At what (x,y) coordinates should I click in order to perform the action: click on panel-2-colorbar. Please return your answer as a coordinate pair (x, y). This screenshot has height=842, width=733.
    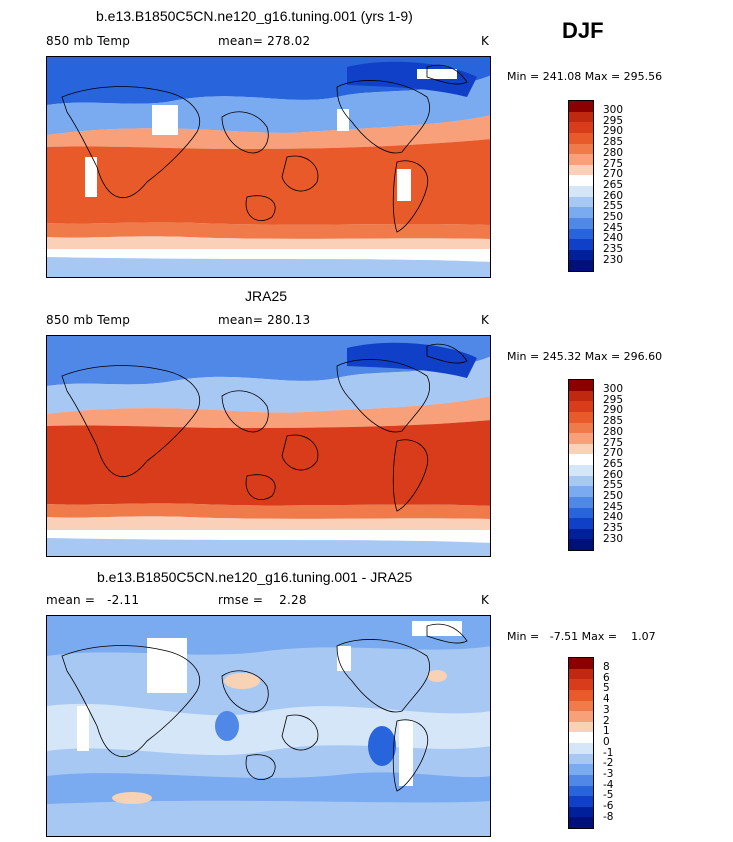
    Looking at the image, I should click on (581, 465).